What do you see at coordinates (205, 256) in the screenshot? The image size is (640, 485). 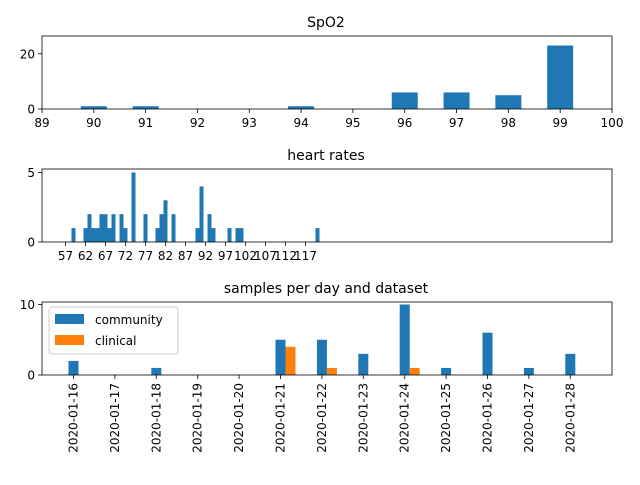 I see `heart-rate-x-tick-label: 92` at bounding box center [205, 256].